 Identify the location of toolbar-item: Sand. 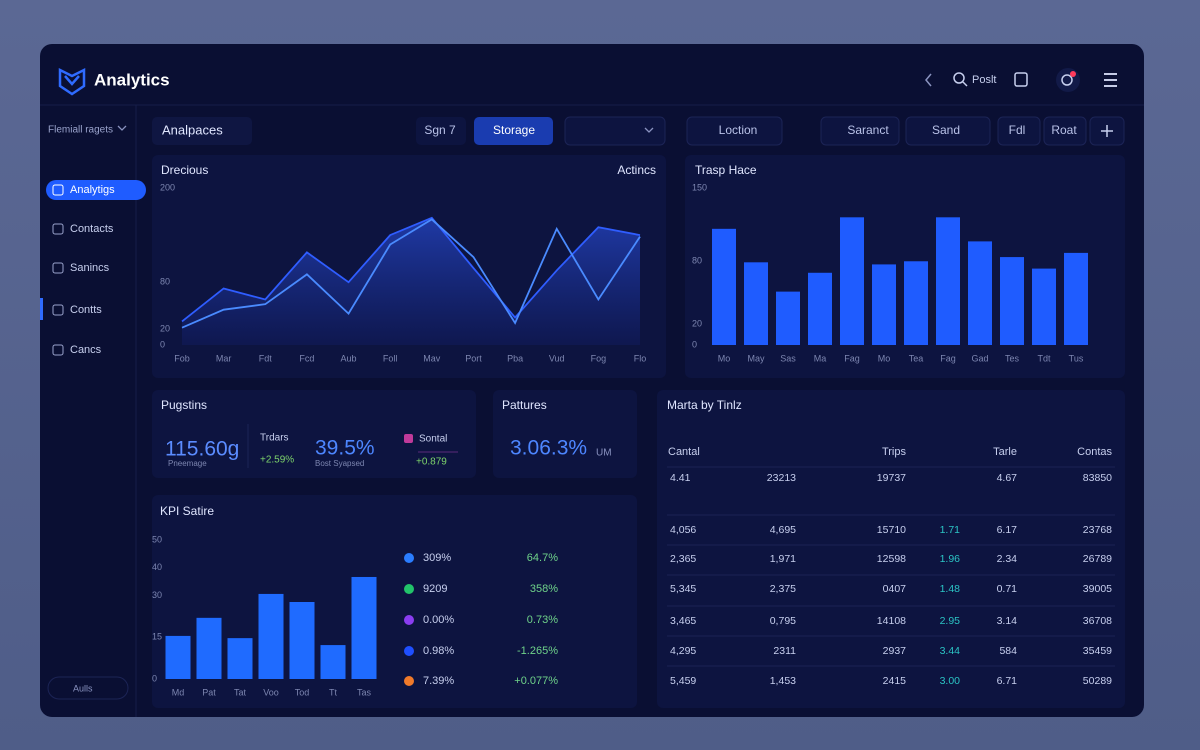
(946, 130).